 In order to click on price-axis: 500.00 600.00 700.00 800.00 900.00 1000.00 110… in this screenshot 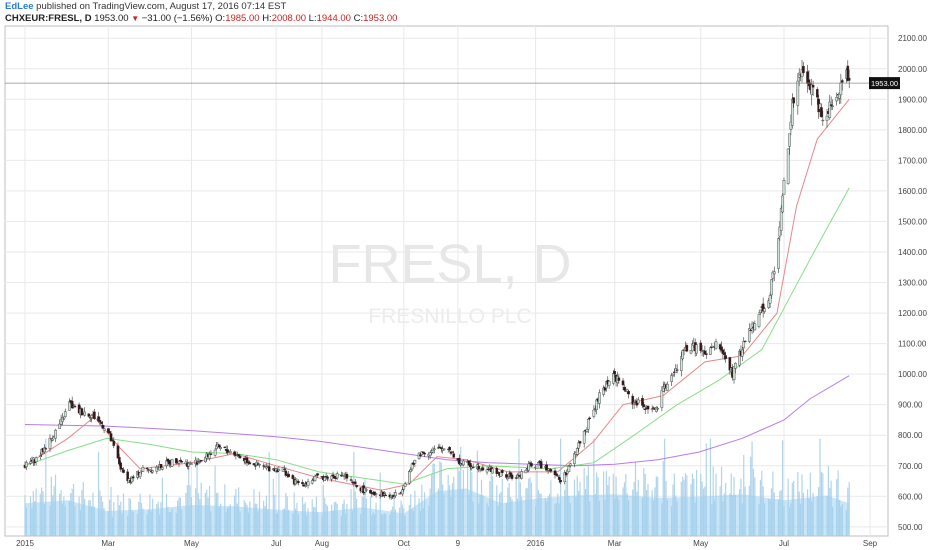, I will do `click(912, 283)`.